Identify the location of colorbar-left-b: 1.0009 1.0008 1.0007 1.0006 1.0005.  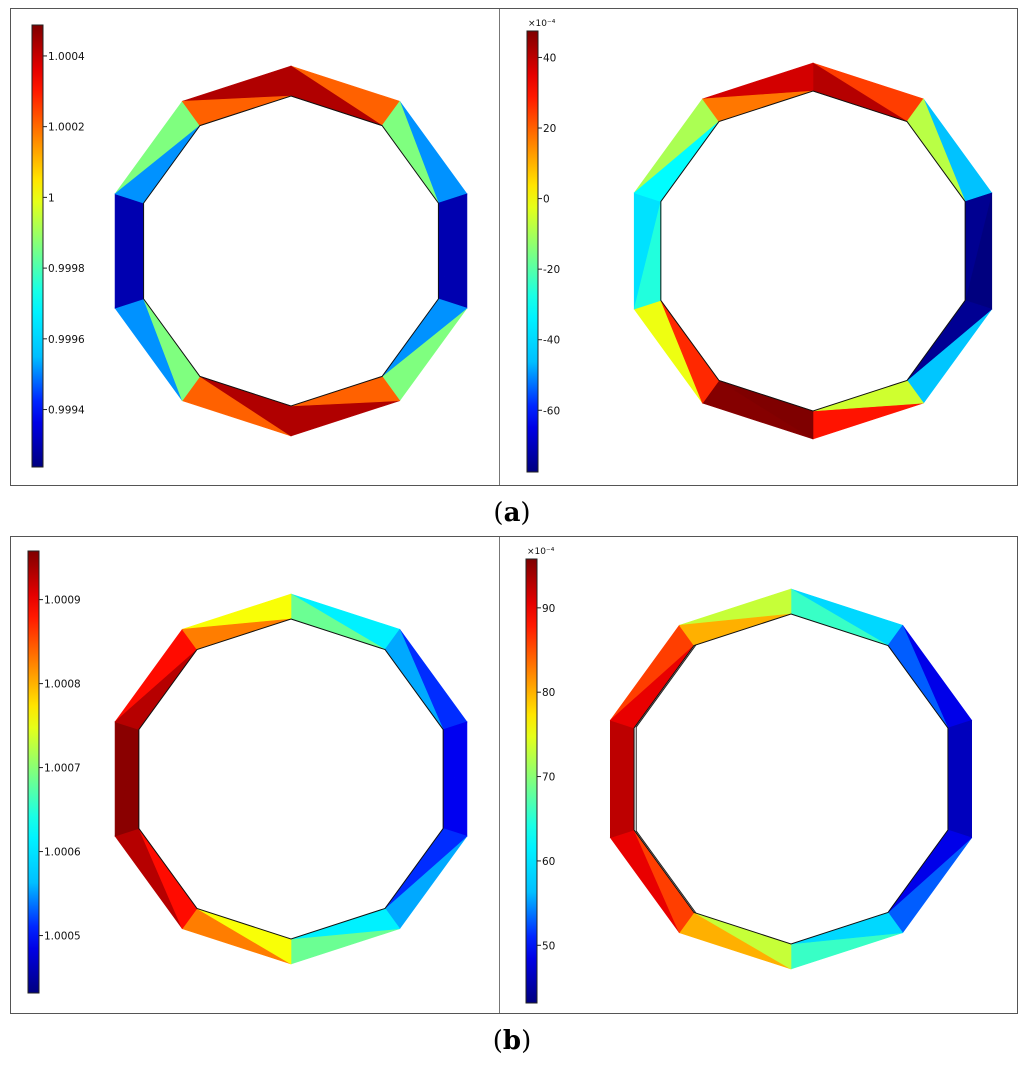
(54, 772).